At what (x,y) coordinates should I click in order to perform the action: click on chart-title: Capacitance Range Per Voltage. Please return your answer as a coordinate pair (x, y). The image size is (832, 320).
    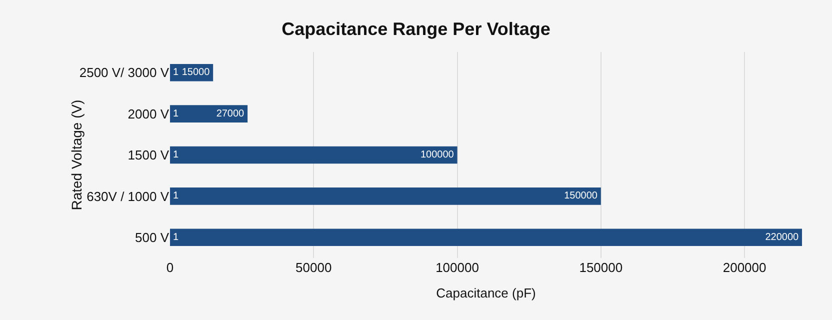
    Looking at the image, I should click on (416, 29).